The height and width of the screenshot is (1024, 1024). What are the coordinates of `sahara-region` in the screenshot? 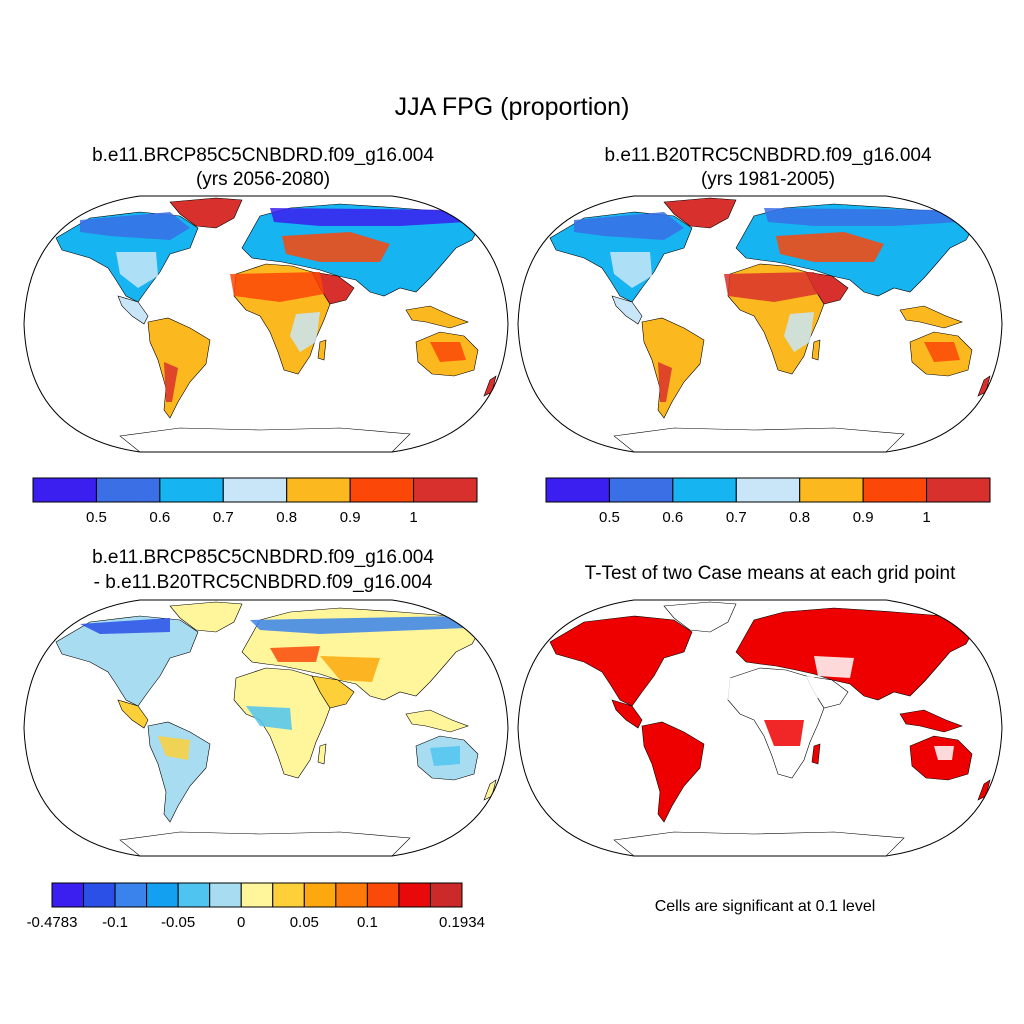 It's located at (771, 287).